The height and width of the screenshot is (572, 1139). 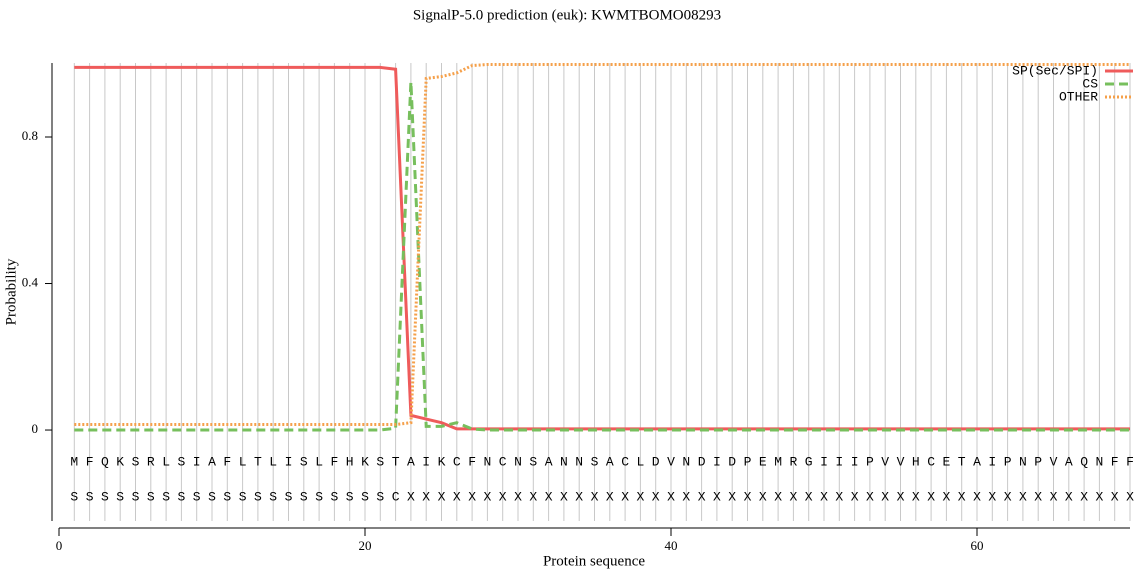 I want to click on y-axis-label: Probability, so click(x=11, y=291).